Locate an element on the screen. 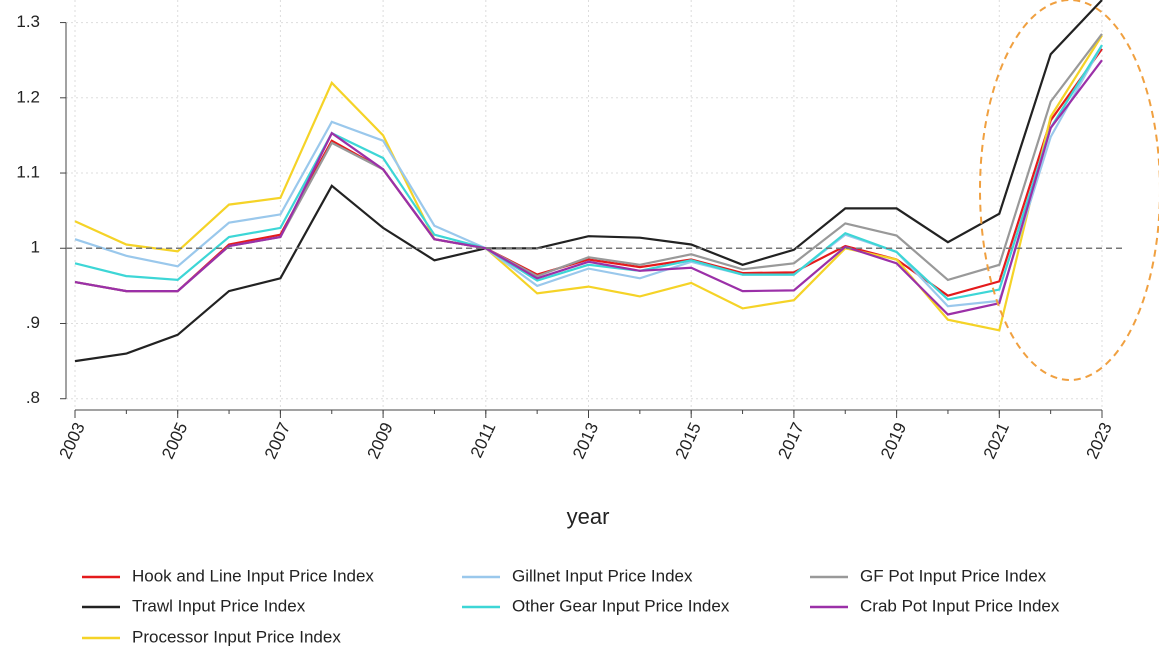 This screenshot has width=1159, height=650. x-tick-label: 2005 is located at coordinates (174, 441).